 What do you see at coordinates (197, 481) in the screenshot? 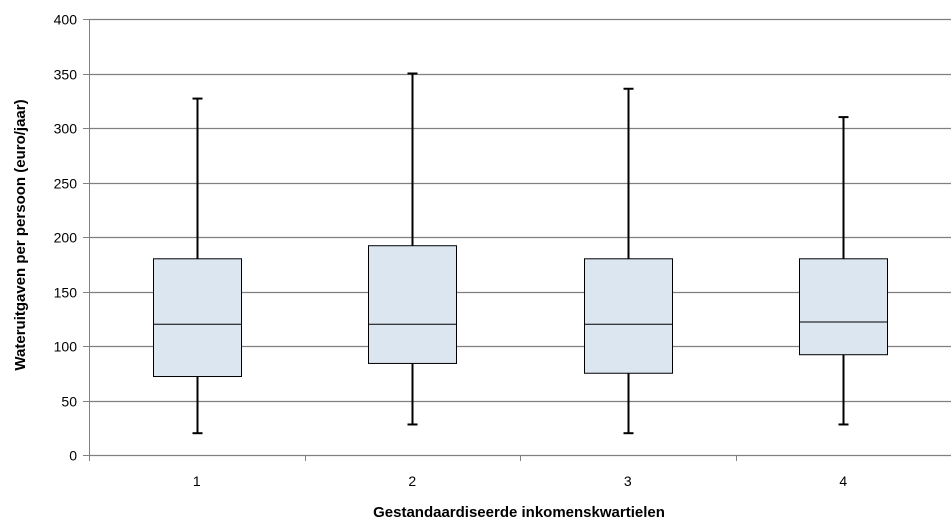
I see `x-tick-label-1: 1` at bounding box center [197, 481].